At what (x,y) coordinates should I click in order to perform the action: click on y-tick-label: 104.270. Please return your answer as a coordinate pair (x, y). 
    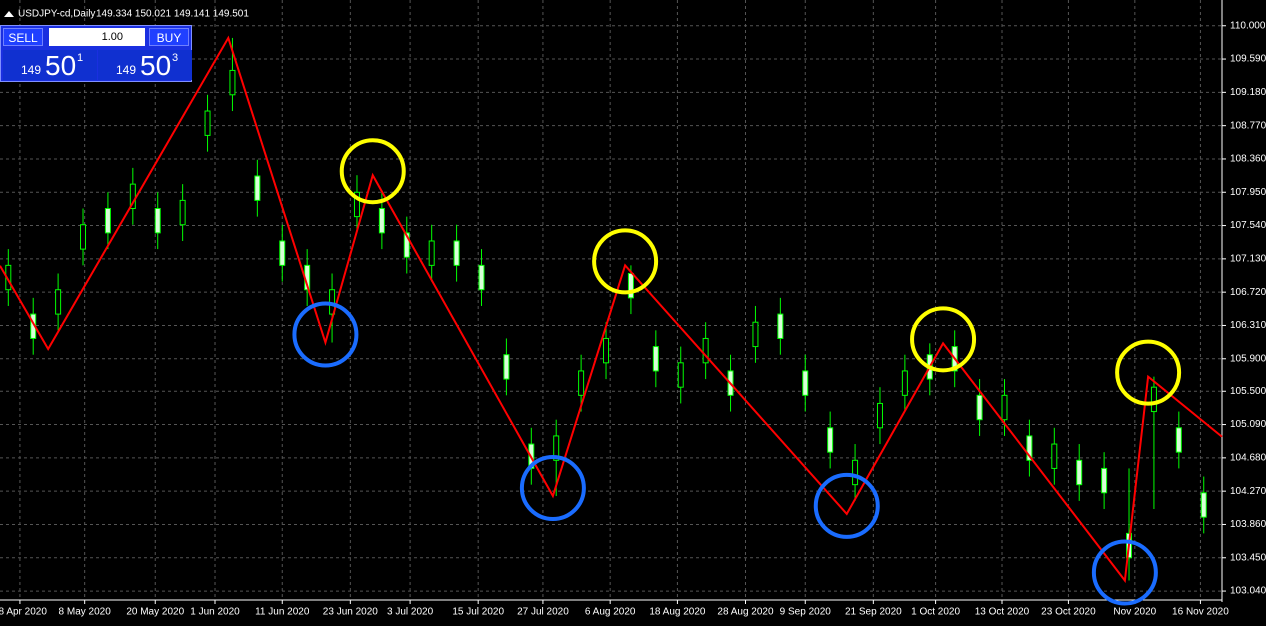
    Looking at the image, I should click on (1248, 491).